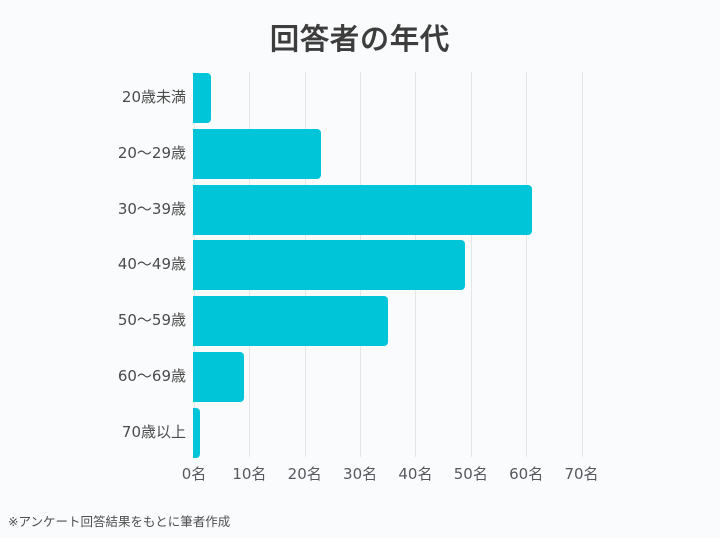 This screenshot has width=720, height=538. Describe the element at coordinates (257, 153) in the screenshot. I see `bar-20〜29歳` at that location.